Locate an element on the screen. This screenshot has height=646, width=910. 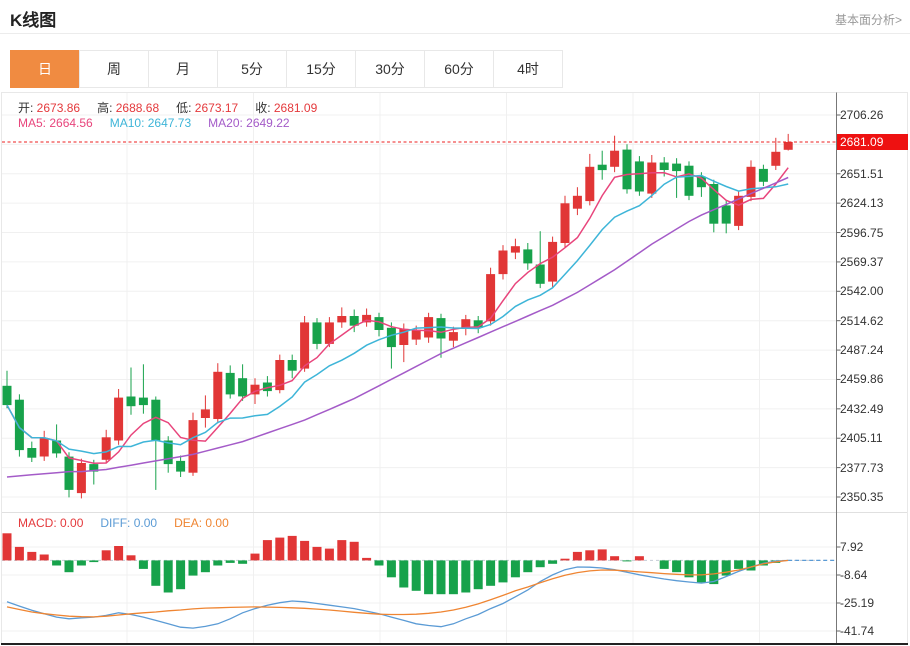
interval-tab-bar: 日周月 5分 15分 30分 60分 4时 is located at coordinates (286, 69).